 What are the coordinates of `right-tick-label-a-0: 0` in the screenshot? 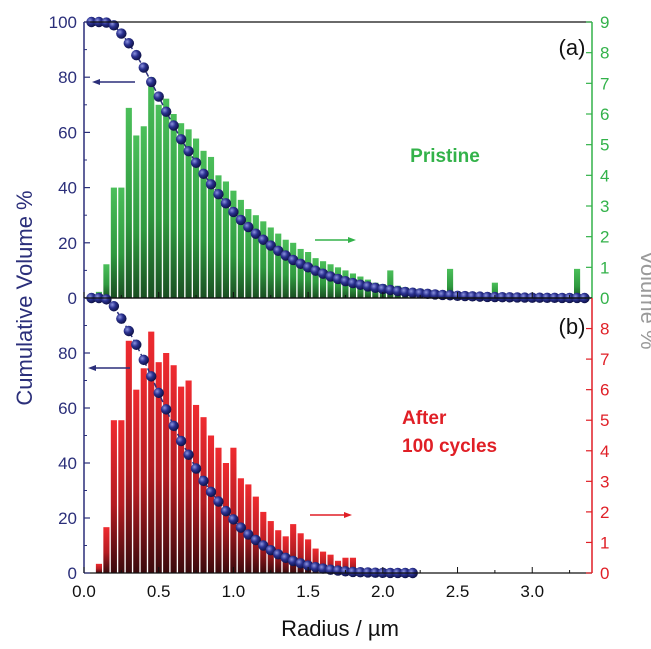 It's located at (604, 298).